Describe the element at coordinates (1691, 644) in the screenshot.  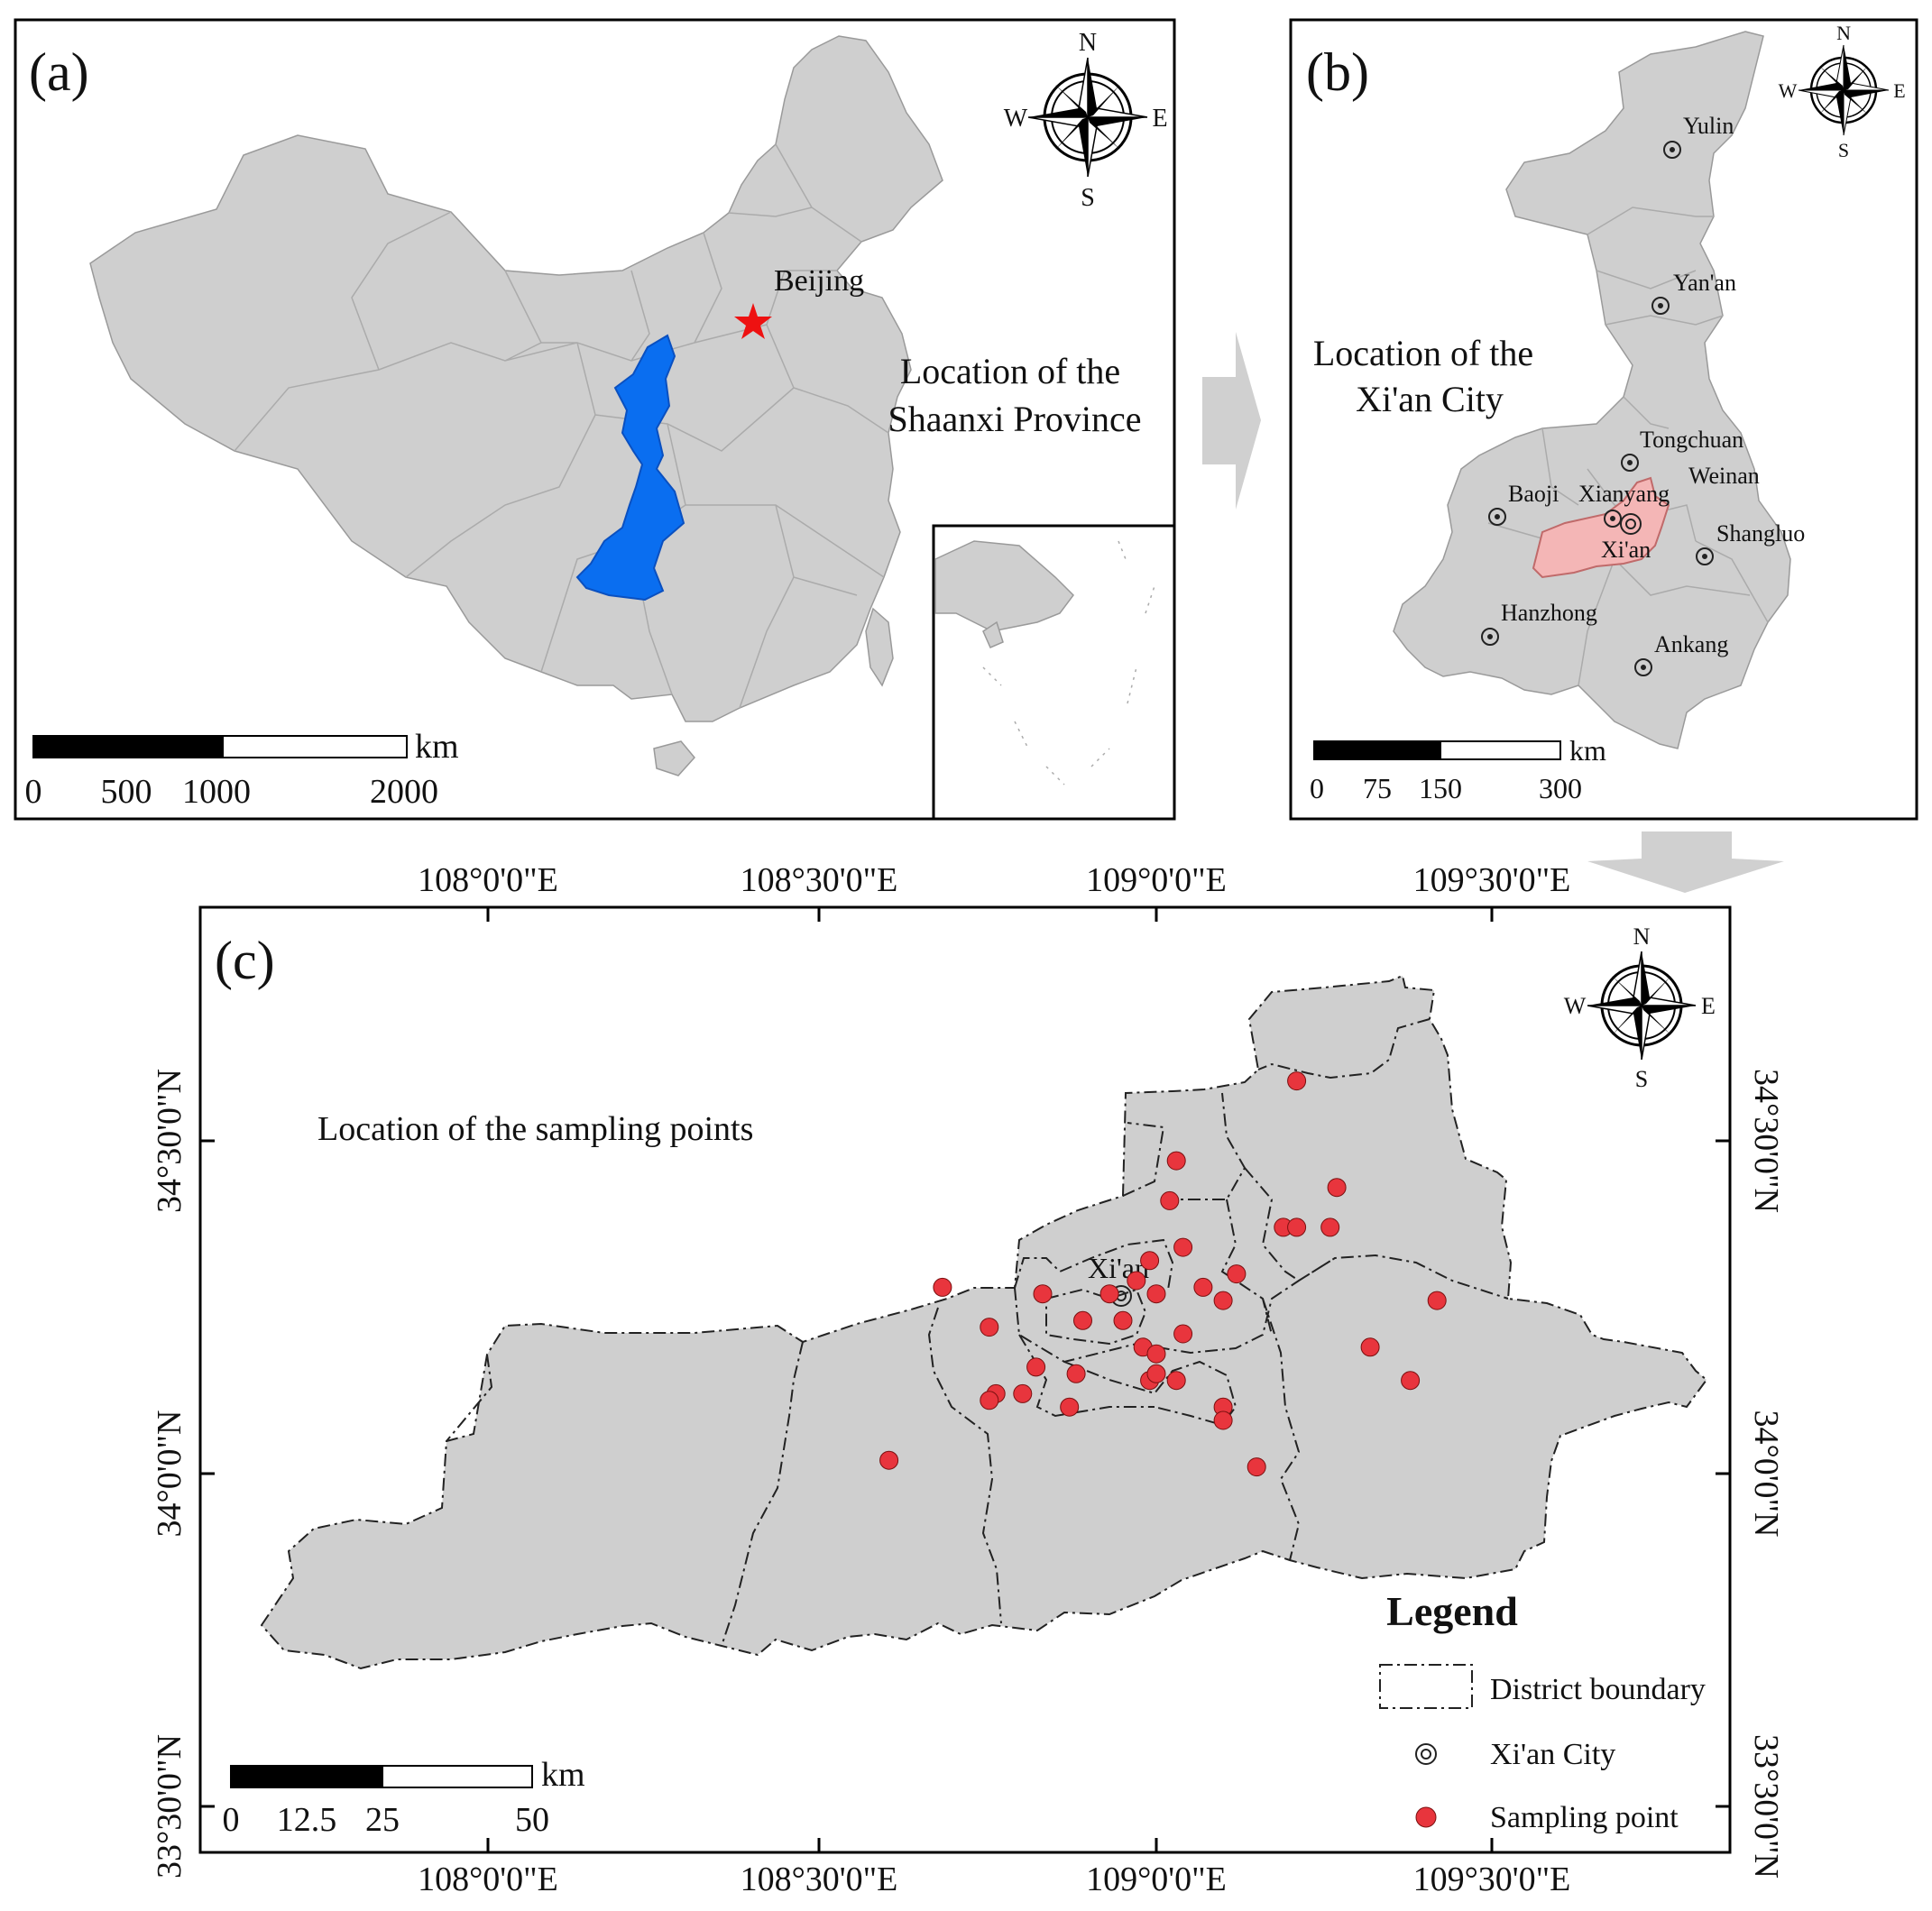
I see `city-label-ankang: Ankang` at that location.